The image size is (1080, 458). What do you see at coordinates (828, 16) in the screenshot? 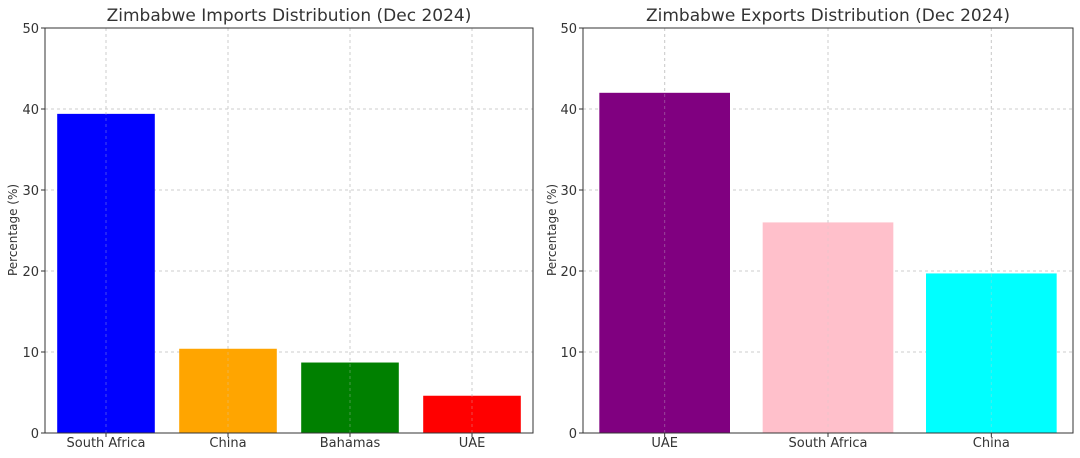
I see `chart-title: Zimbabwe Exports Distribution (Dec 2024)` at bounding box center [828, 16].